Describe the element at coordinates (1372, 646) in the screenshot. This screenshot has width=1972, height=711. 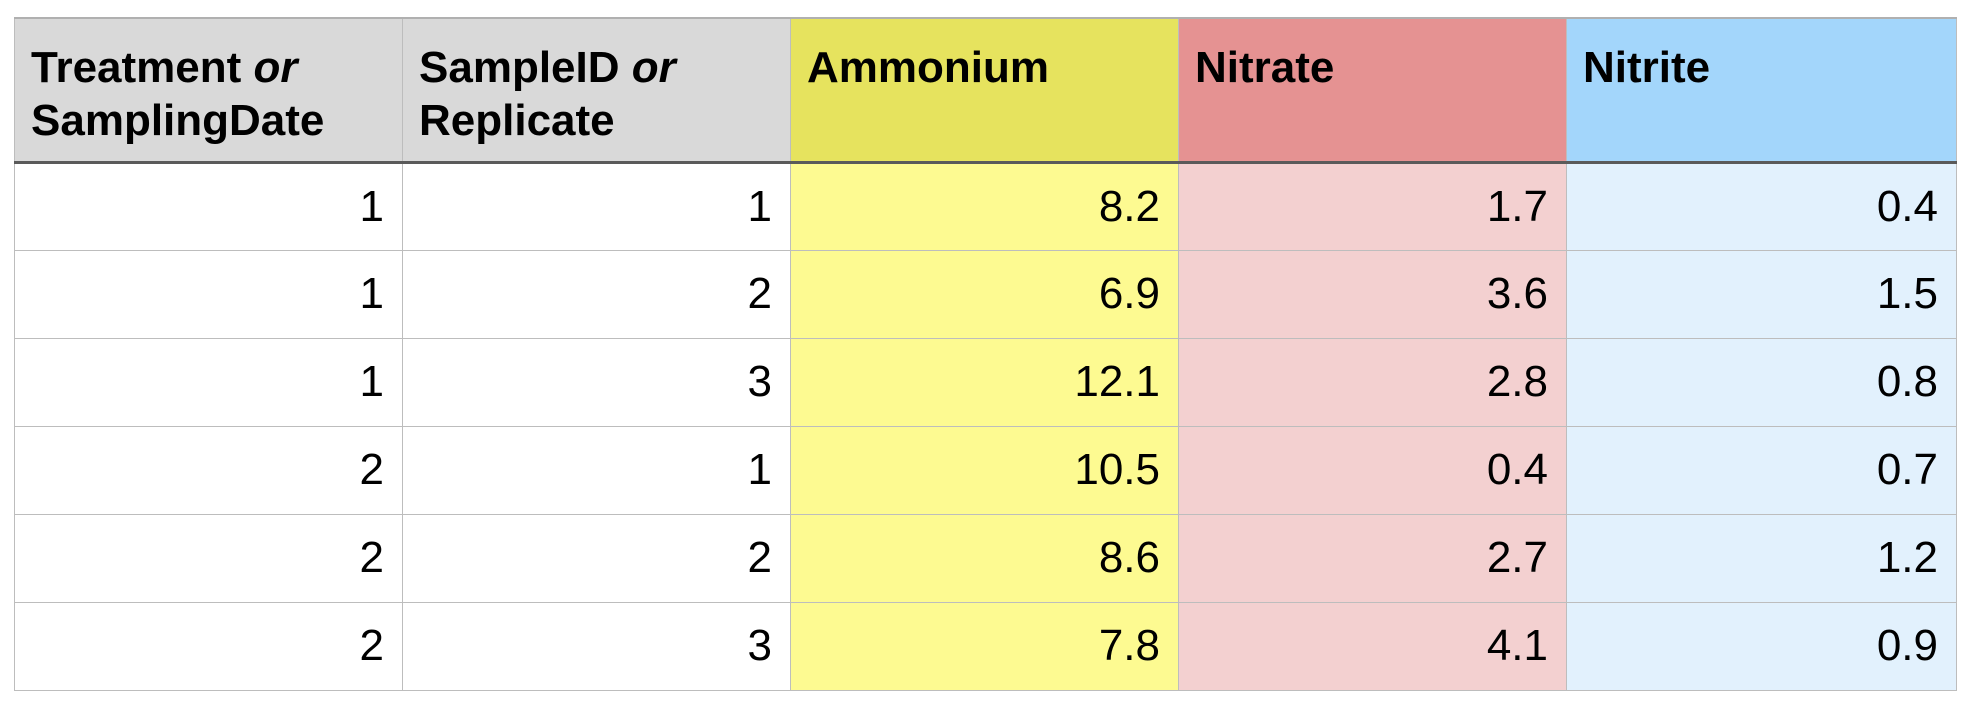
I see `cell-nitrate: 4.1` at that location.